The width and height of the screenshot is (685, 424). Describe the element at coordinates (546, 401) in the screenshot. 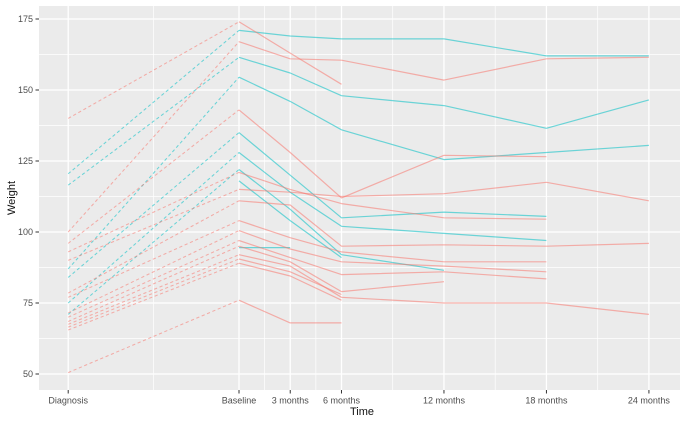

I see `x-tick-label: 18 months` at that location.